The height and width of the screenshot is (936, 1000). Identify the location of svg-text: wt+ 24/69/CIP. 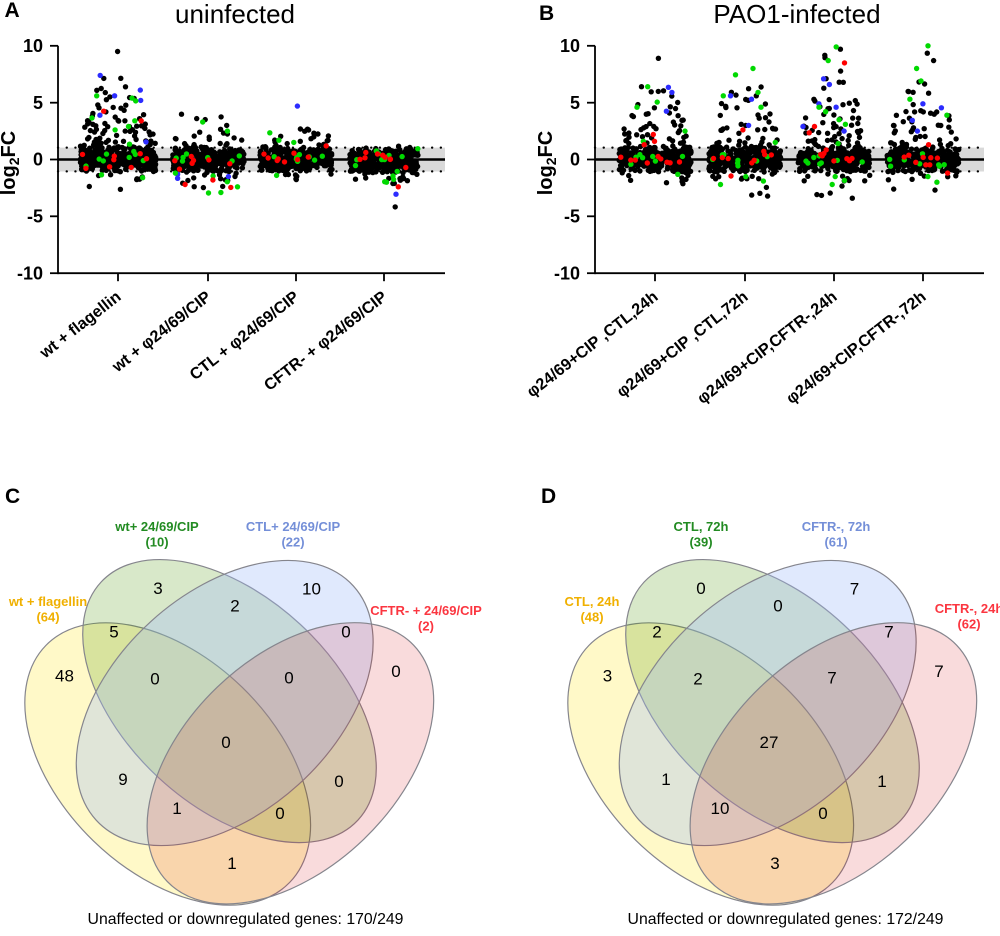
(156, 526).